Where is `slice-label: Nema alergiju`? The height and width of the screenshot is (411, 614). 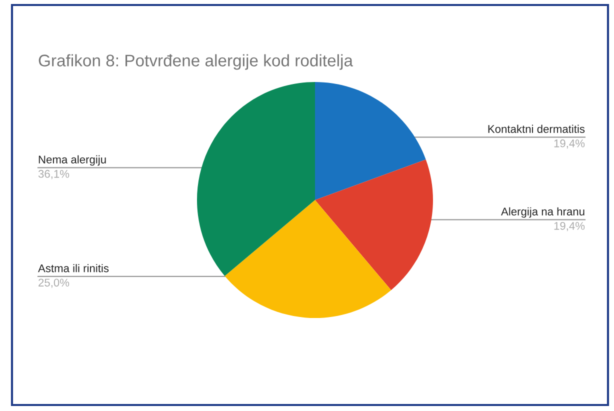
slice-label: Nema alergiju is located at coordinates (72, 160).